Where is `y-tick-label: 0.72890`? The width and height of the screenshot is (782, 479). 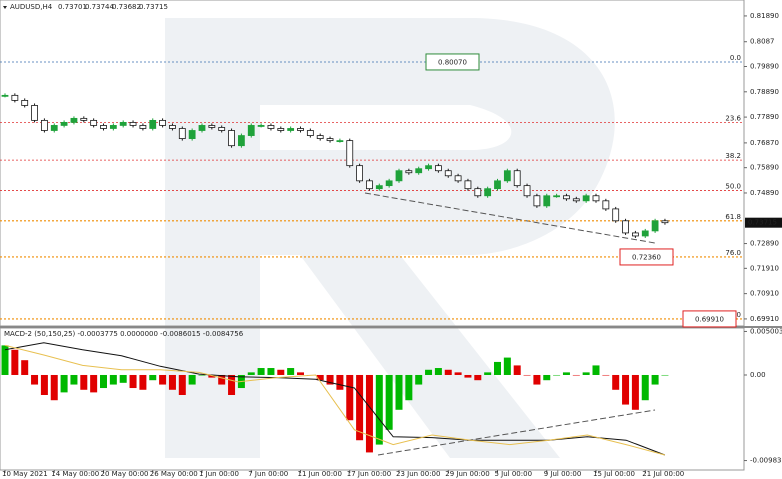
y-tick-label: 0.72890 is located at coordinates (764, 244).